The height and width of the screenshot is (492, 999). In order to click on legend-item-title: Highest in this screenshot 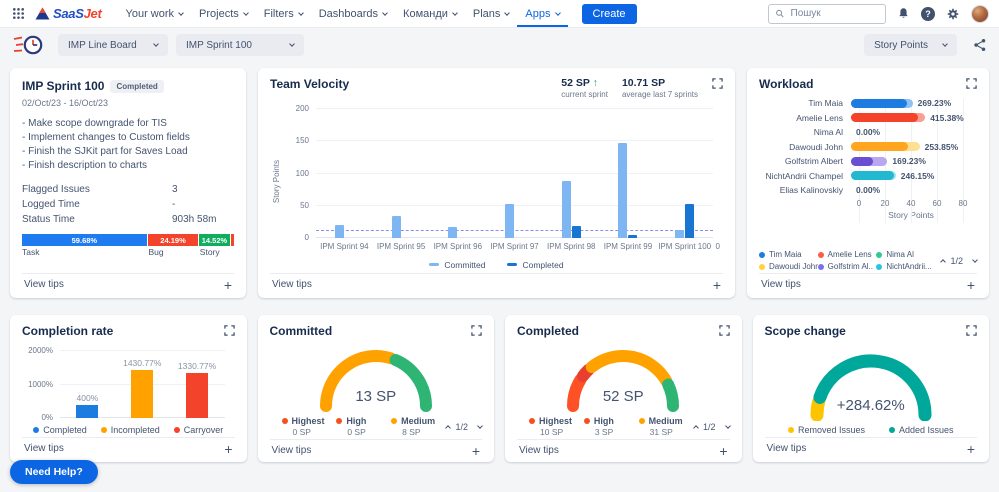, I will do `click(556, 421)`.